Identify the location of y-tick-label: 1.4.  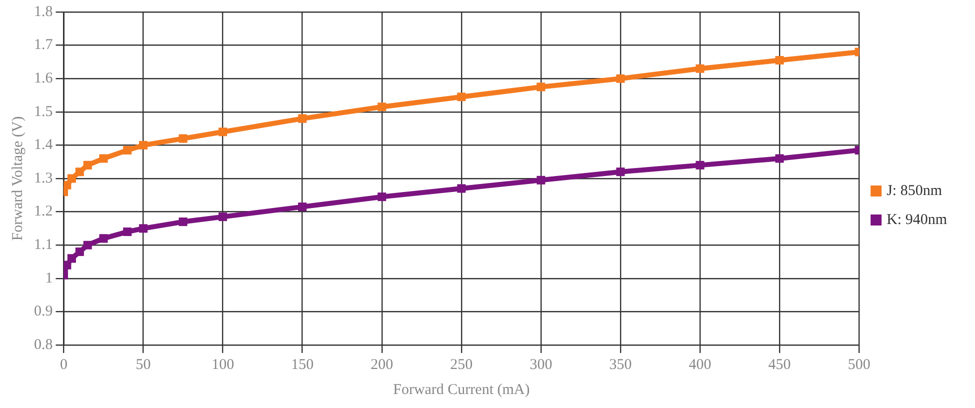
(44, 145).